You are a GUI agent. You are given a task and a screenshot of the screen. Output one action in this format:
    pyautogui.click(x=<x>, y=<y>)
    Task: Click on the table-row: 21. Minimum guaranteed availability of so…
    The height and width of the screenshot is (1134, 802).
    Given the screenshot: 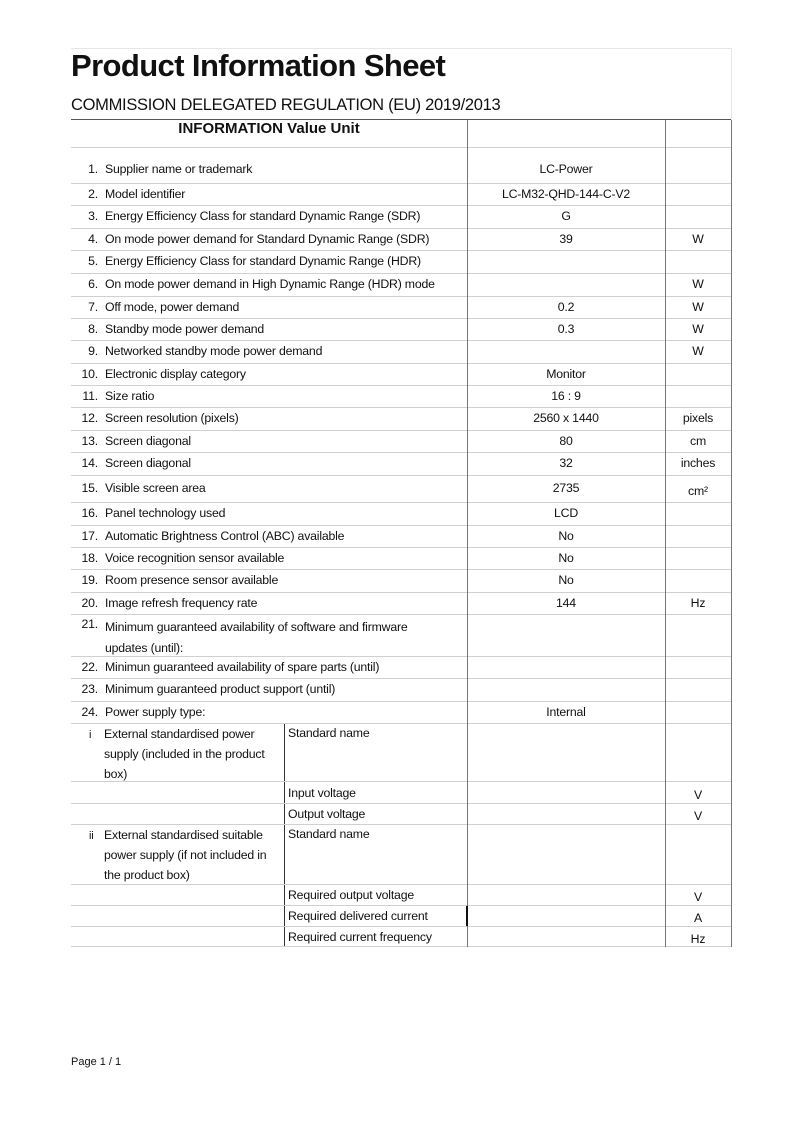 What is the action you would take?
    pyautogui.click(x=401, y=636)
    